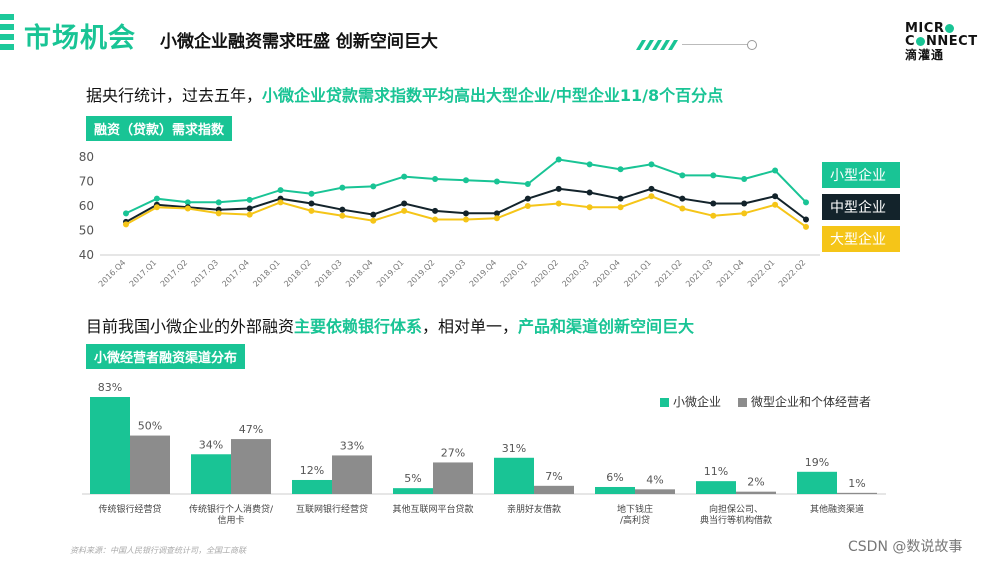 The image size is (1000, 562). I want to click on x-tick-label: 2022.Q2, so click(792, 273).